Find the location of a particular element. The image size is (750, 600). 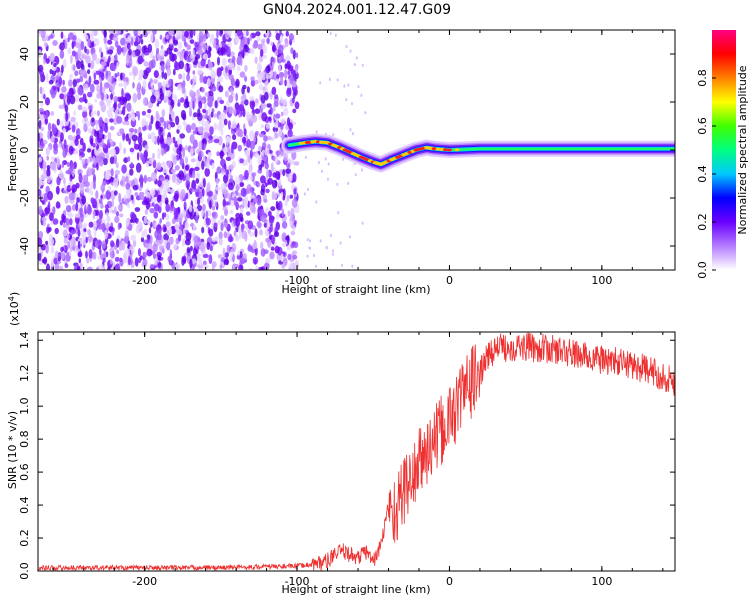

y-tick-label: 1.2 is located at coordinates (24, 373).